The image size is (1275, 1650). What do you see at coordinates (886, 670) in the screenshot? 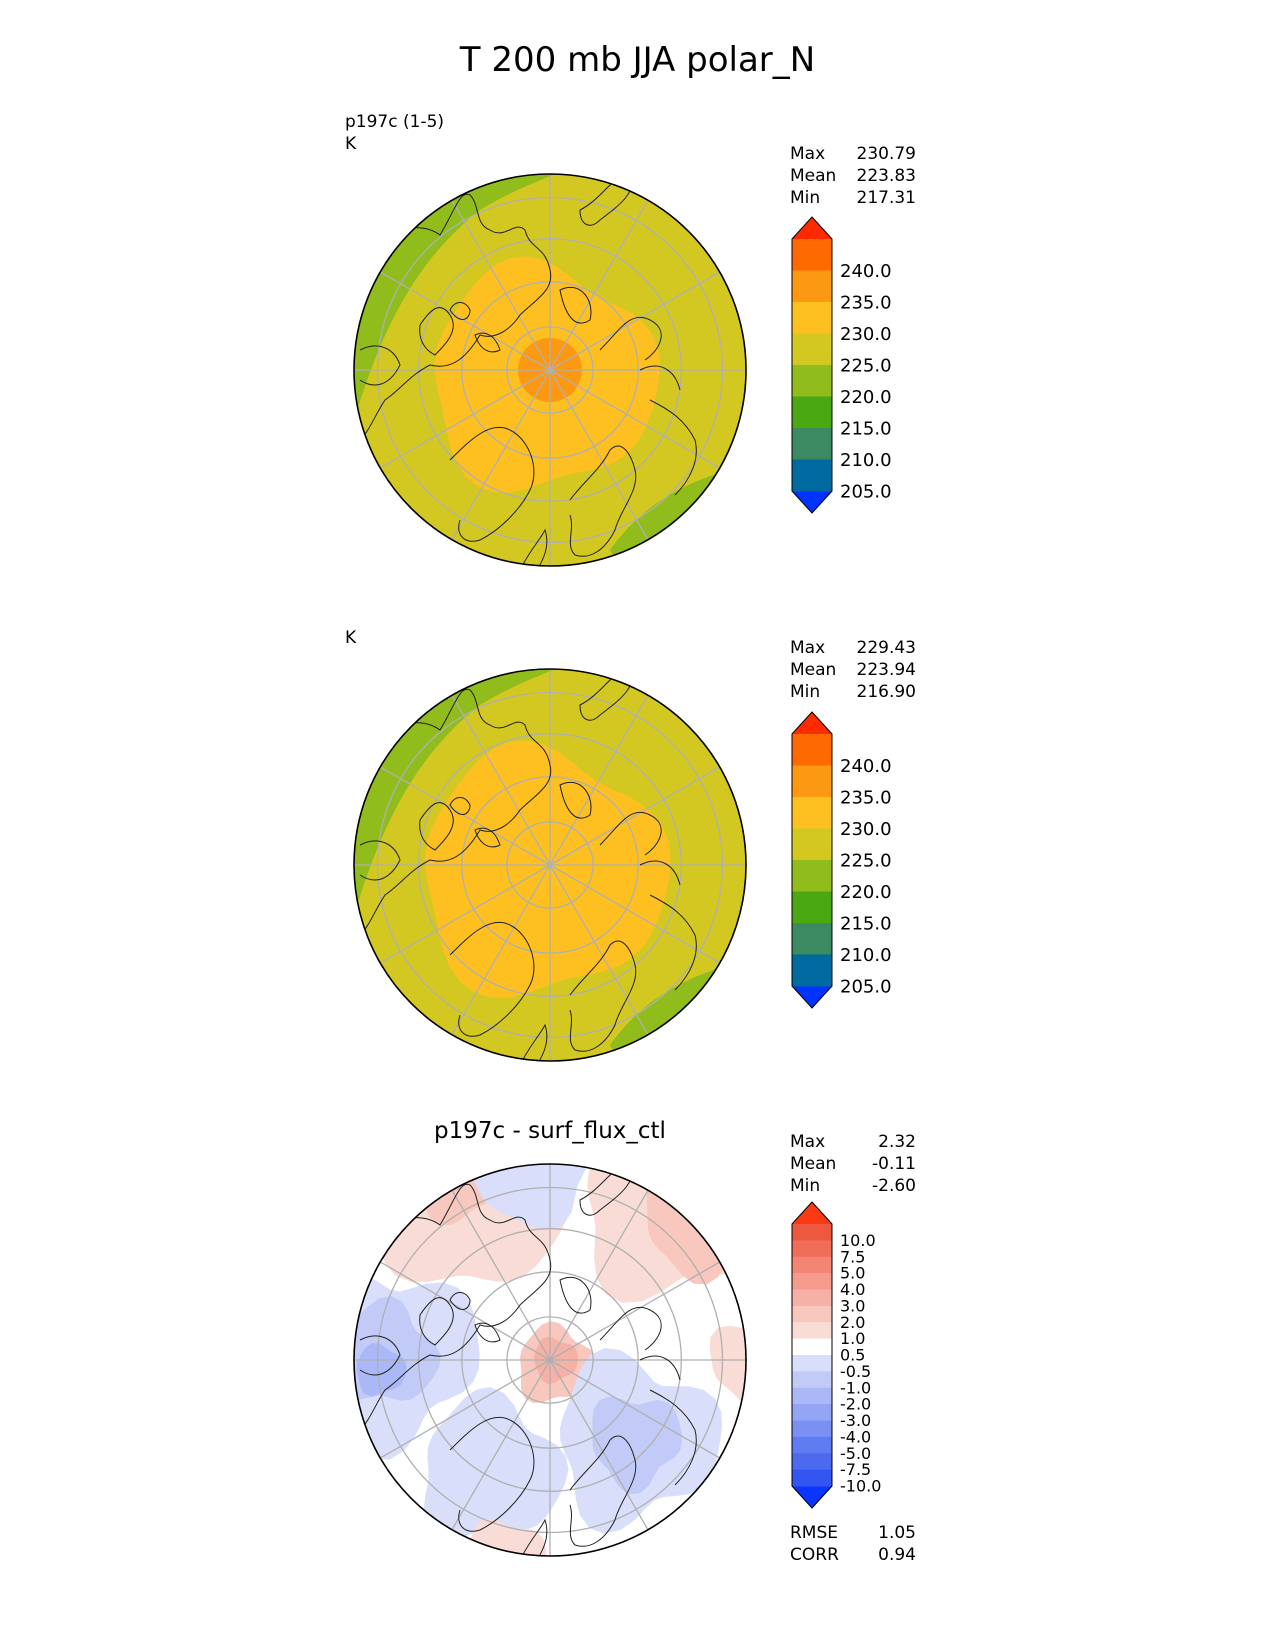
I see `stat-mean: 223.94` at bounding box center [886, 670].